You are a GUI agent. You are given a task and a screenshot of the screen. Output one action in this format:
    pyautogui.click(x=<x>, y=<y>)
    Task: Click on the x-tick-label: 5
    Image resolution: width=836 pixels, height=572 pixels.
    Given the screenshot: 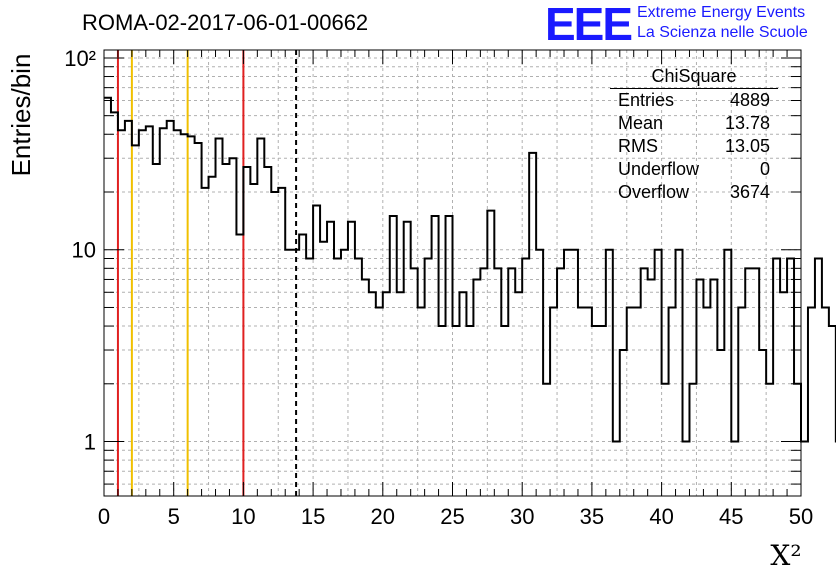 What is the action you would take?
    pyautogui.click(x=174, y=516)
    